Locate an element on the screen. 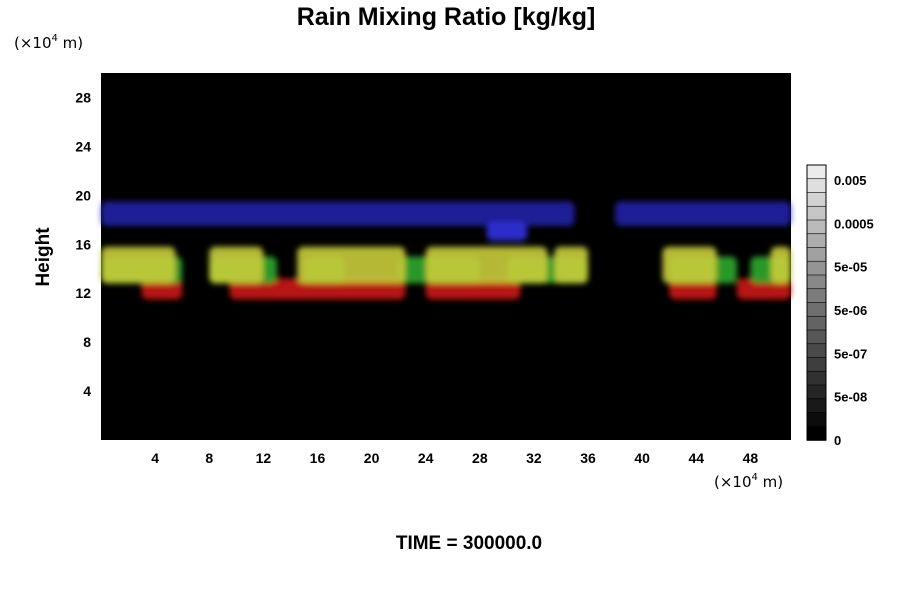  colorbar-label: 5e-05 is located at coordinates (850, 267).